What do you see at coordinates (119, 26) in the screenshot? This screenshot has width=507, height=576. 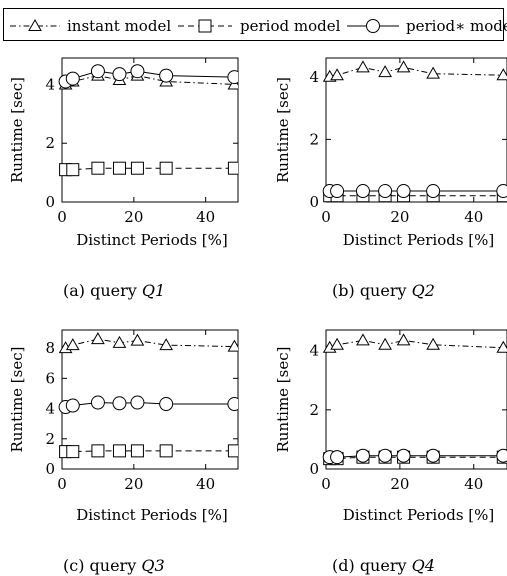 I see `legend-label: instant model` at bounding box center [119, 26].